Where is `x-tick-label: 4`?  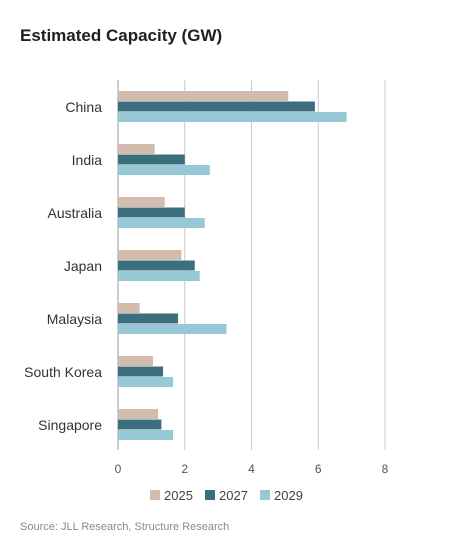
x-tick-label: 4 is located at coordinates (251, 469).